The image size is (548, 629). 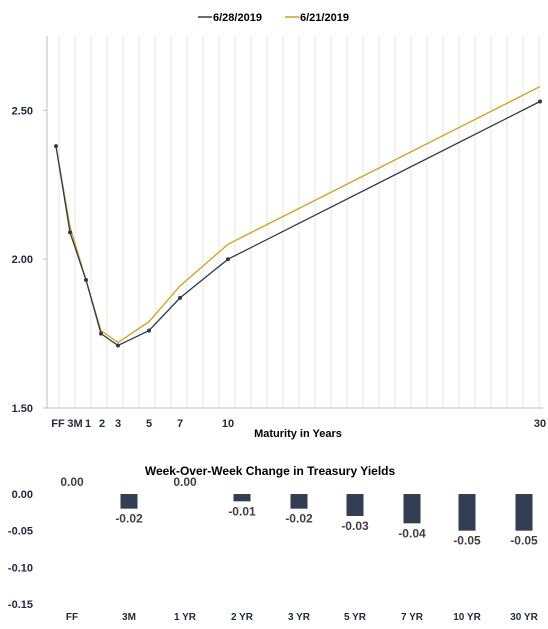 I want to click on legend: 6/28/2019 6/21/2019, so click(x=273, y=18).